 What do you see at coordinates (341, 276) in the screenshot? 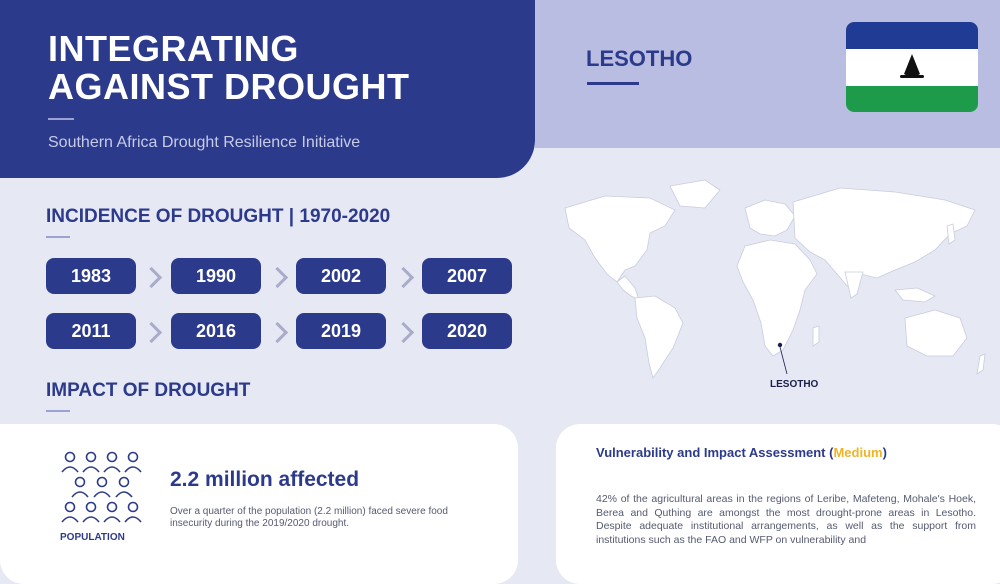
I see `year-pill: 2002` at bounding box center [341, 276].